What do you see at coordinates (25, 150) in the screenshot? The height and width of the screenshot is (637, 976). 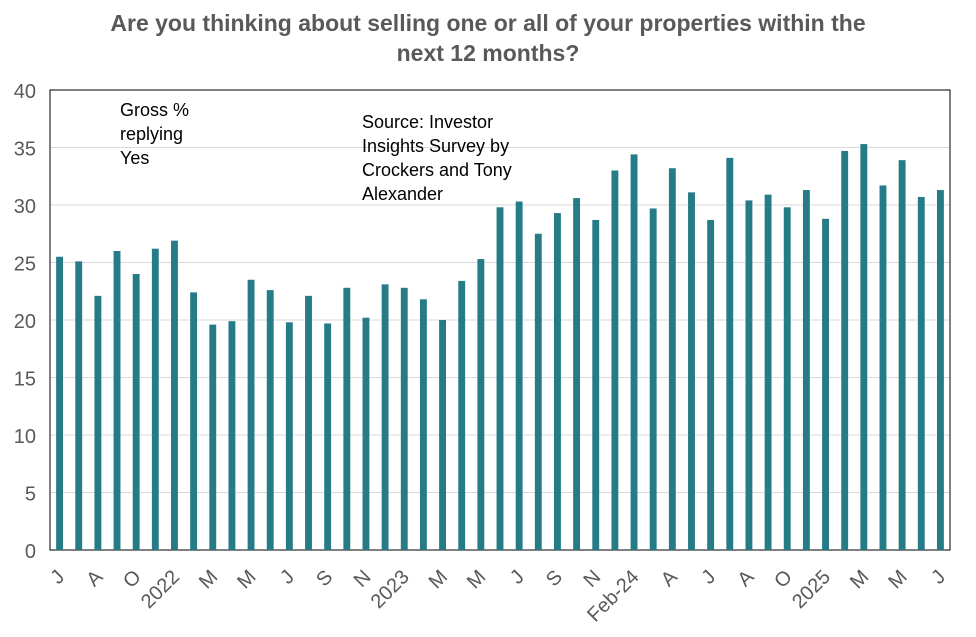 I see `y-tick-label: 35` at bounding box center [25, 150].